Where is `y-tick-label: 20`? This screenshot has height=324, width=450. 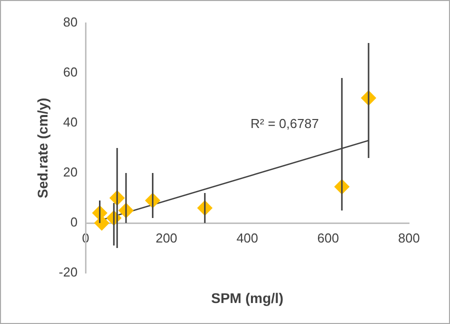
y-tick-label: 20 is located at coordinates (70, 172).